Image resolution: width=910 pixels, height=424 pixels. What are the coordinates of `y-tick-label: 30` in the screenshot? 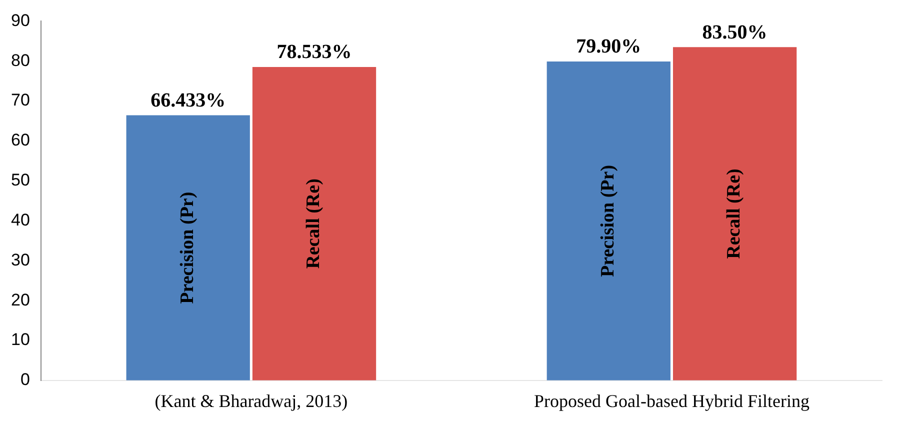 It's located at (20, 260).